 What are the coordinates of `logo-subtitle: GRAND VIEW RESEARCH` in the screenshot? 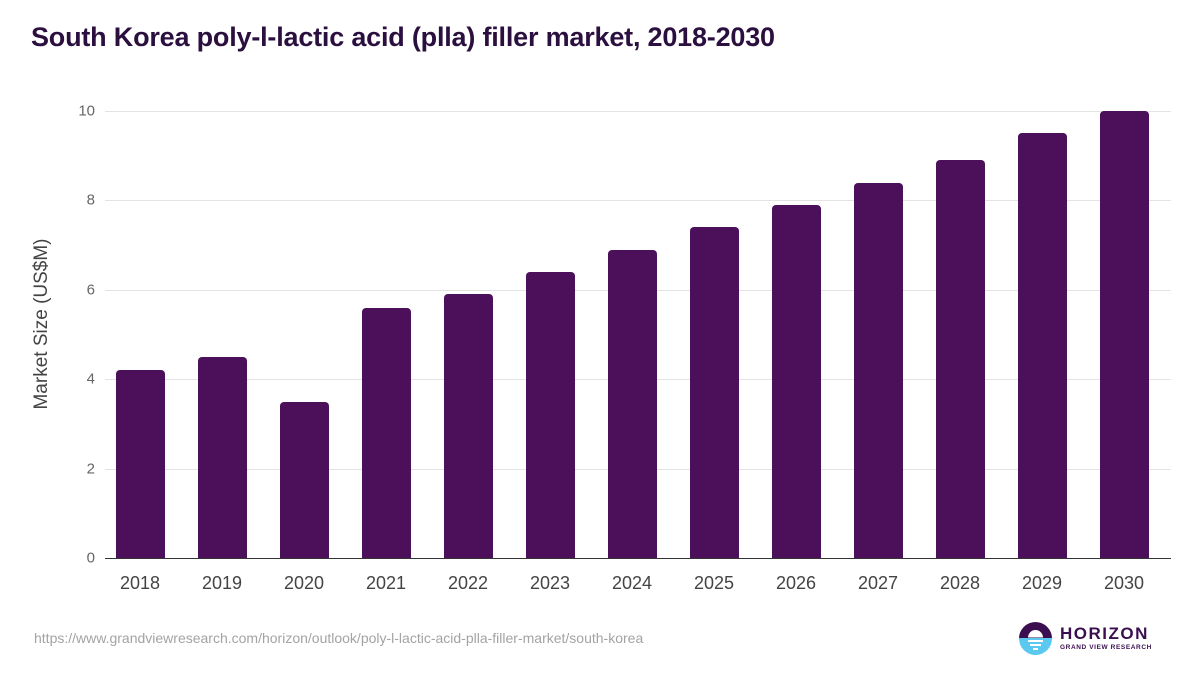 It's located at (1106, 647).